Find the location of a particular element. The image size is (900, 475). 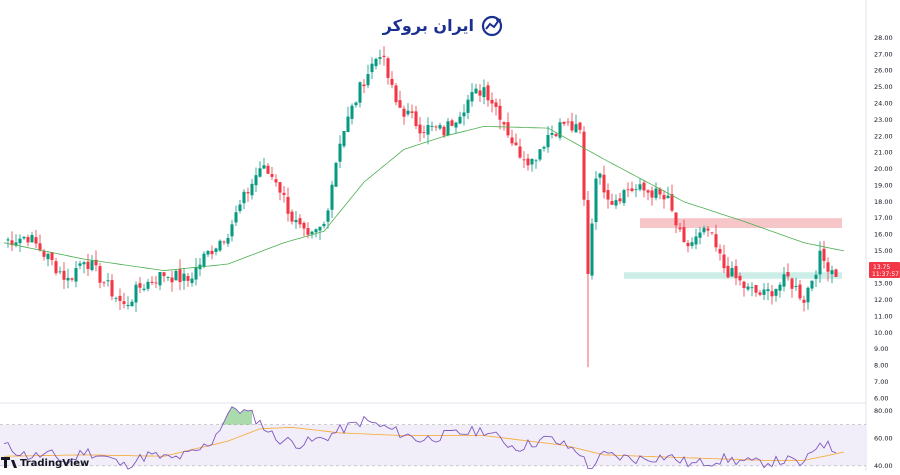

tradingview-label: TradingView is located at coordinates (54, 463).